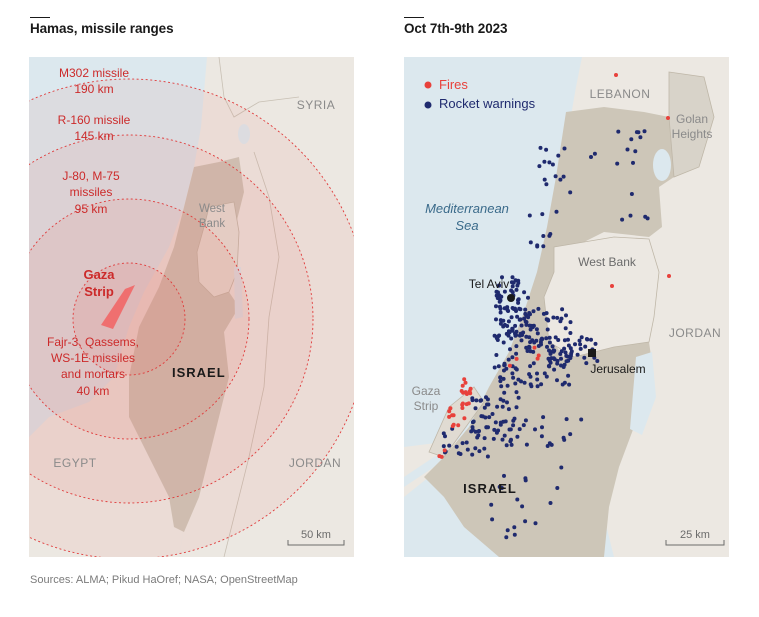 The height and width of the screenshot is (617, 759). Describe the element at coordinates (40, 17) in the screenshot. I see `title-rule-left` at that location.